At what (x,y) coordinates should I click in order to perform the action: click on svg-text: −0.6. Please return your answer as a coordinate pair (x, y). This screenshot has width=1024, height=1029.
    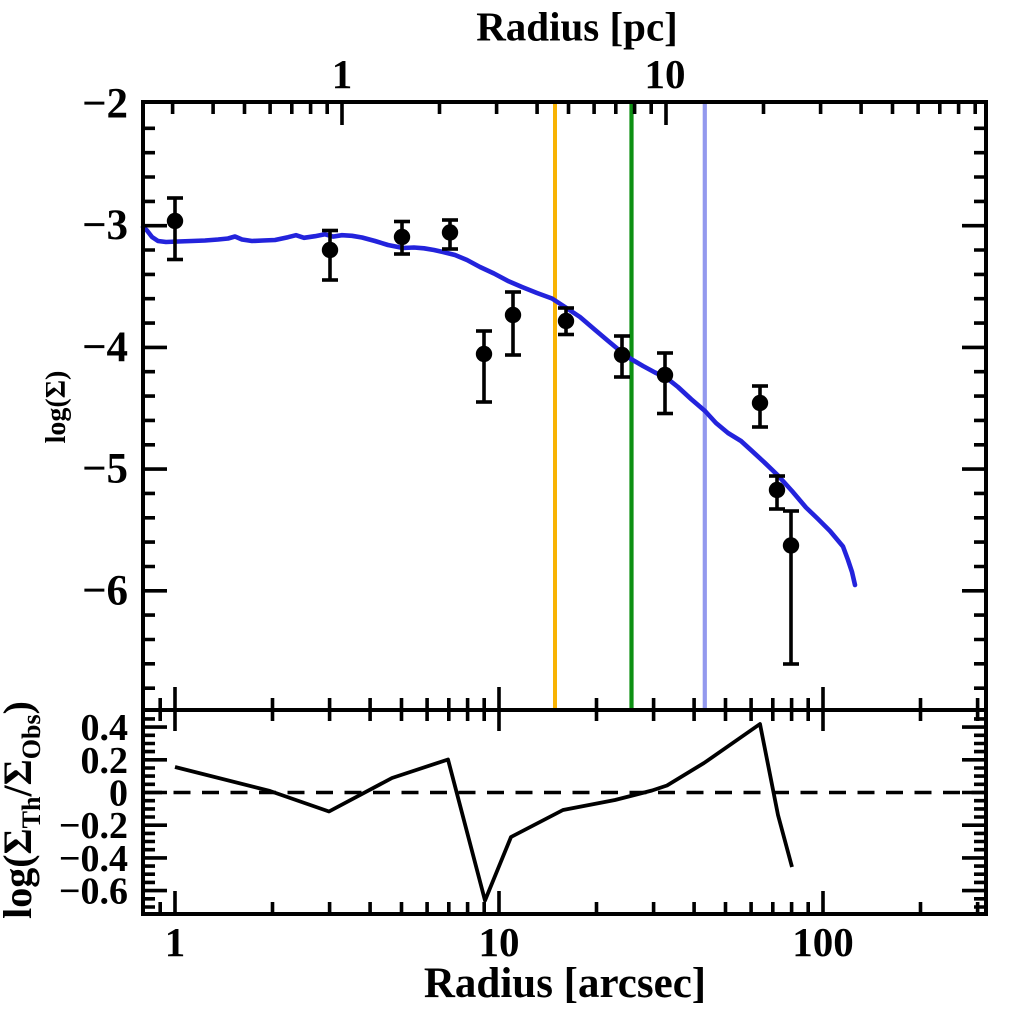
    Looking at the image, I should click on (93, 892).